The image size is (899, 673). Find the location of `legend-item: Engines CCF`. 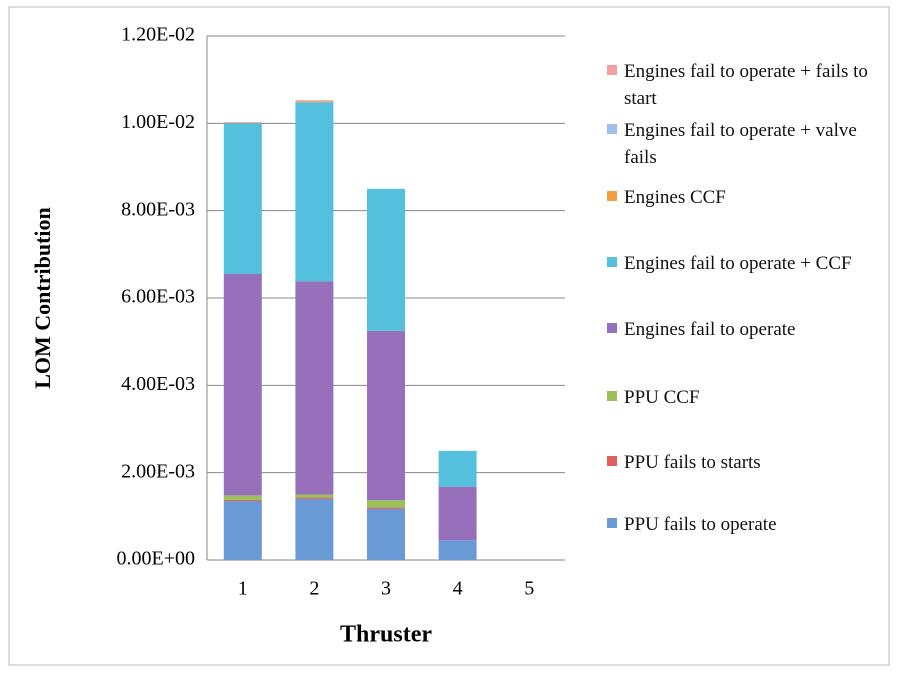

legend-item: Engines CCF is located at coordinates (744, 197).